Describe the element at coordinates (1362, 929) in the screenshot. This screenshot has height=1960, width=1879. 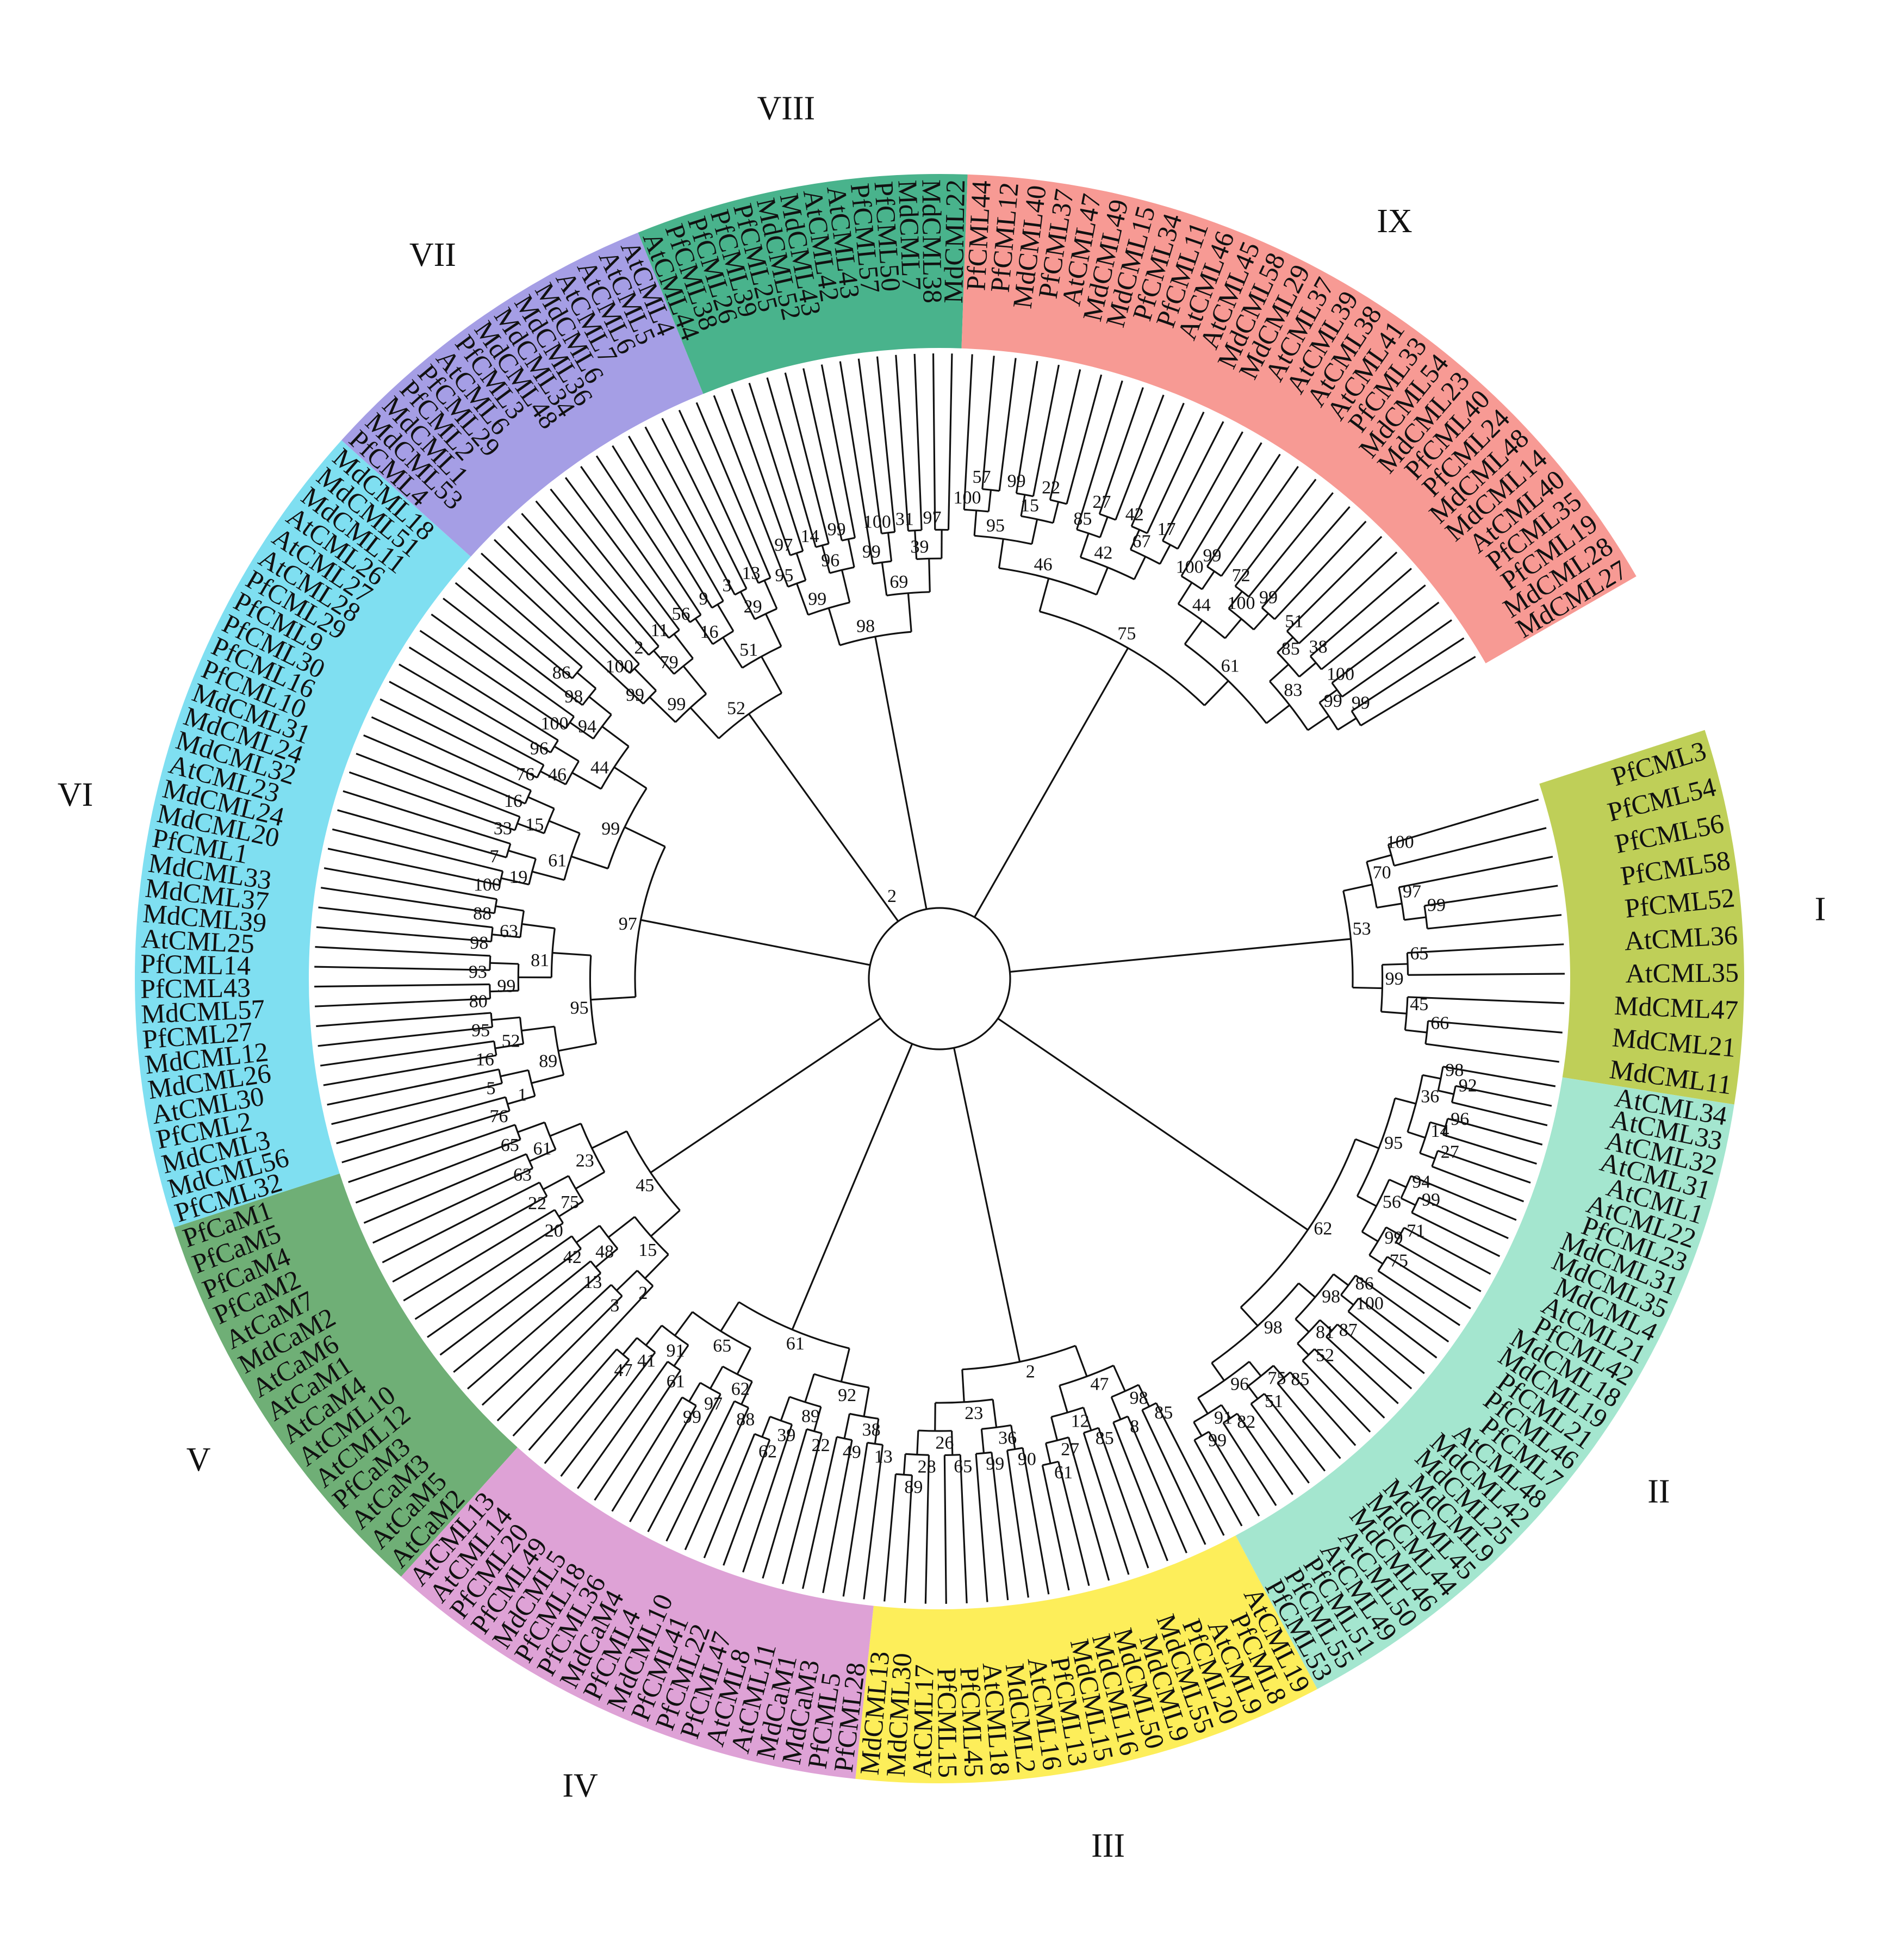
I see `bootstrap-value: 53` at that location.